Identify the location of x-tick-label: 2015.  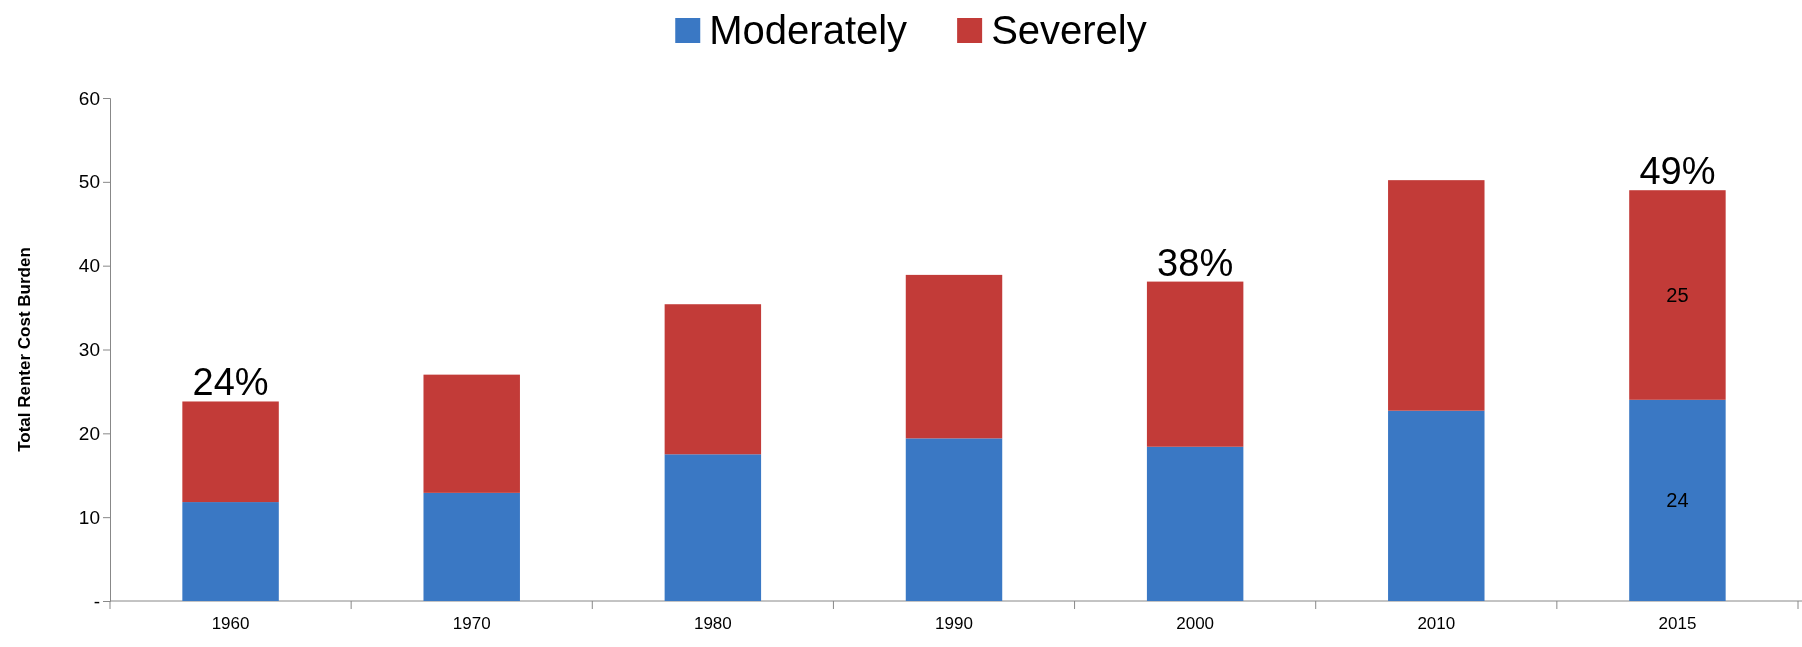
(1677, 624).